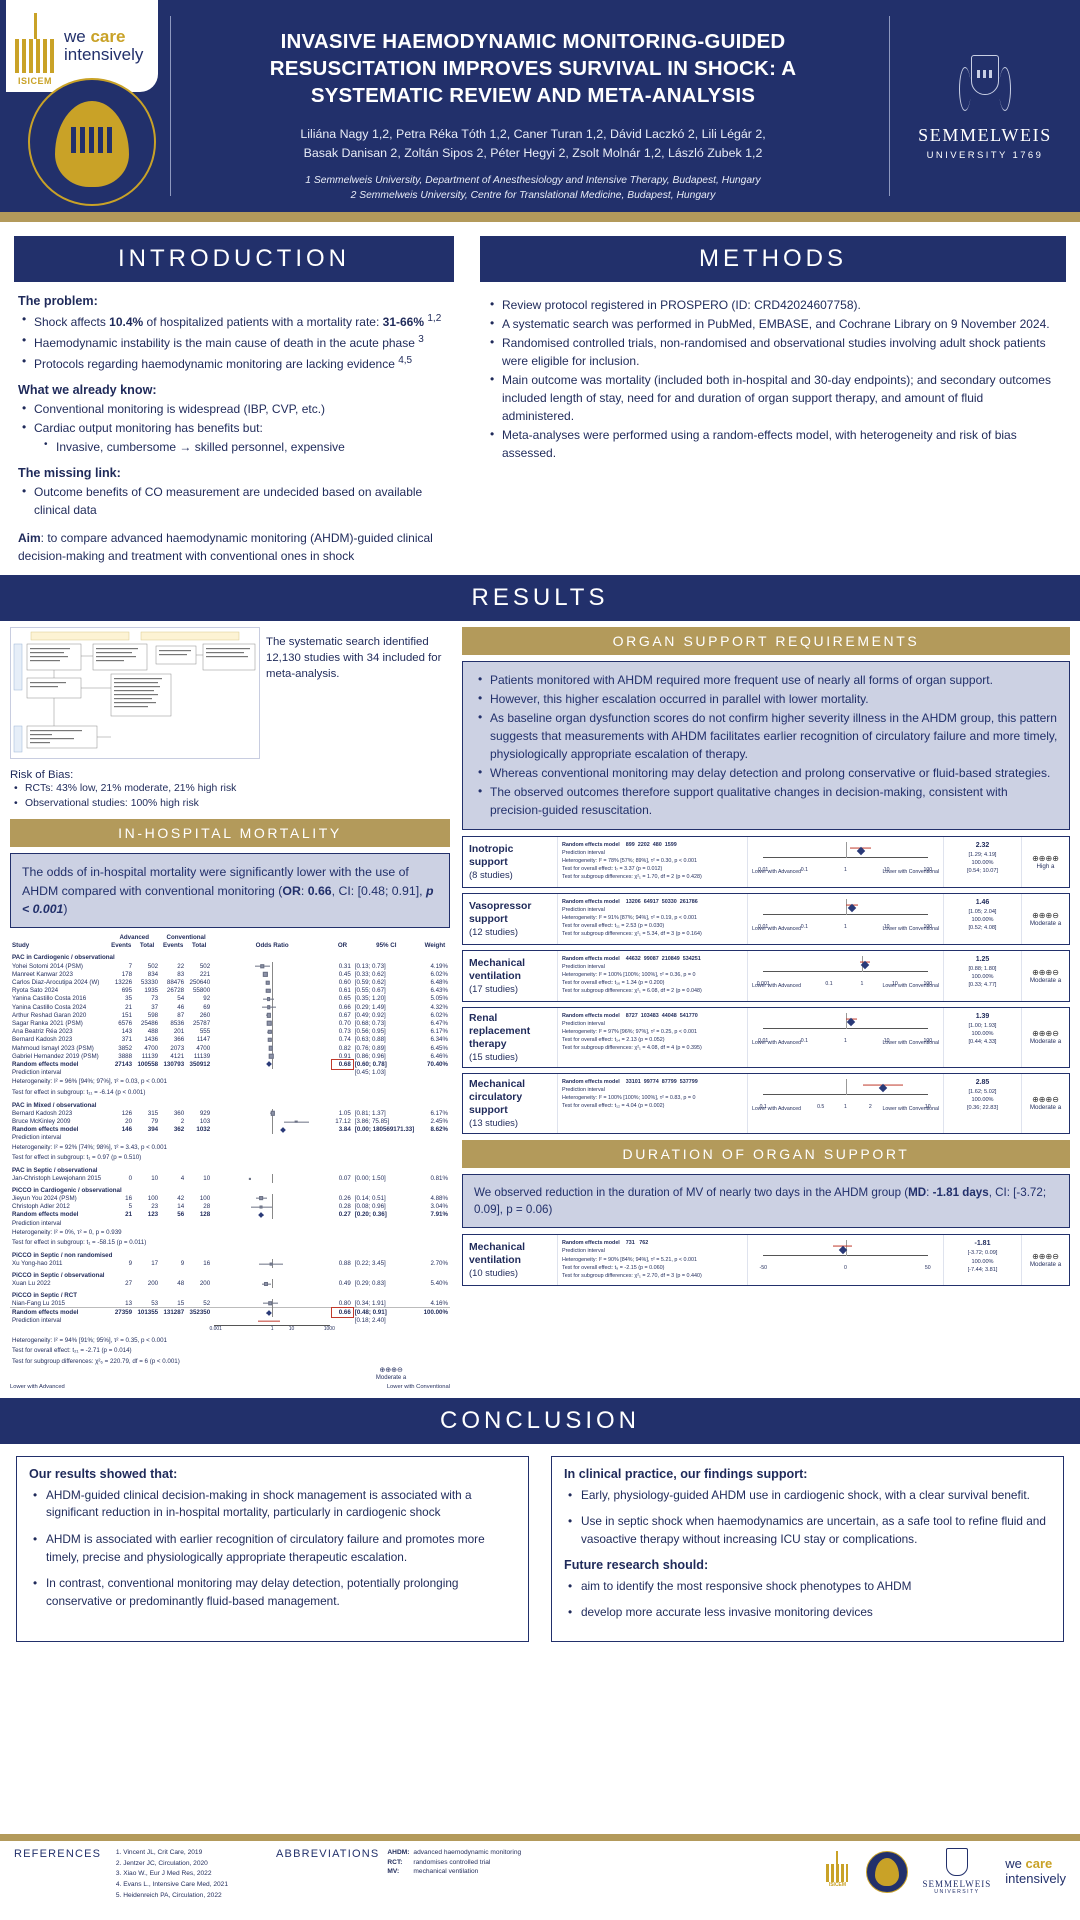  Describe the element at coordinates (200, 1312) in the screenshot. I see `table-cell: 352350` at that location.